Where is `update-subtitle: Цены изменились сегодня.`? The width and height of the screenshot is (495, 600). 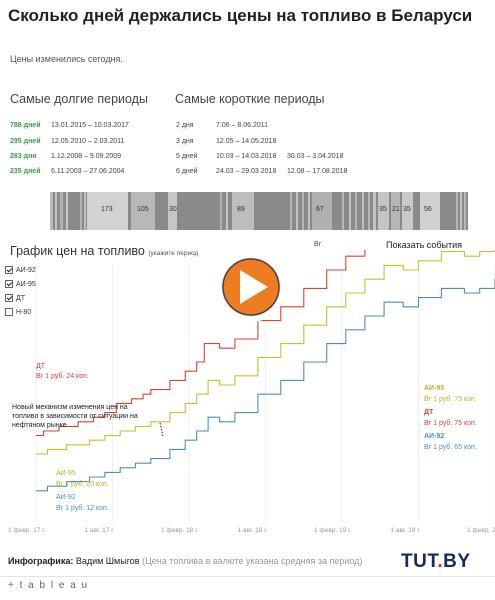
update-subtitle: Цены изменились сегодня. is located at coordinates (66, 59).